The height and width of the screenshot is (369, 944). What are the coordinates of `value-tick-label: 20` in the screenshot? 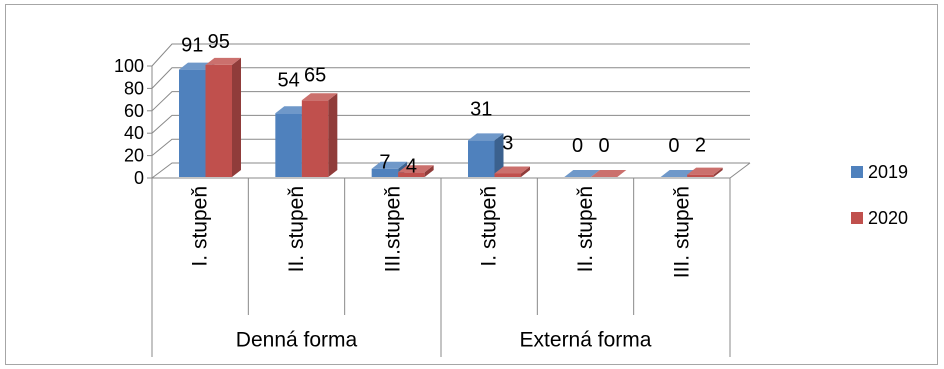 It's located at (134, 156).